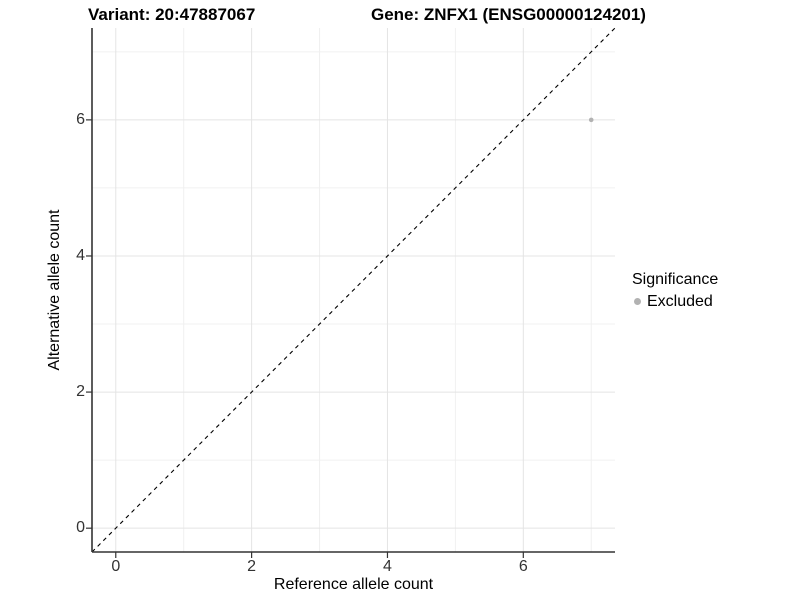 This screenshot has height=600, width=800. What do you see at coordinates (80, 119) in the screenshot?
I see `y-tick-label: 6` at bounding box center [80, 119].